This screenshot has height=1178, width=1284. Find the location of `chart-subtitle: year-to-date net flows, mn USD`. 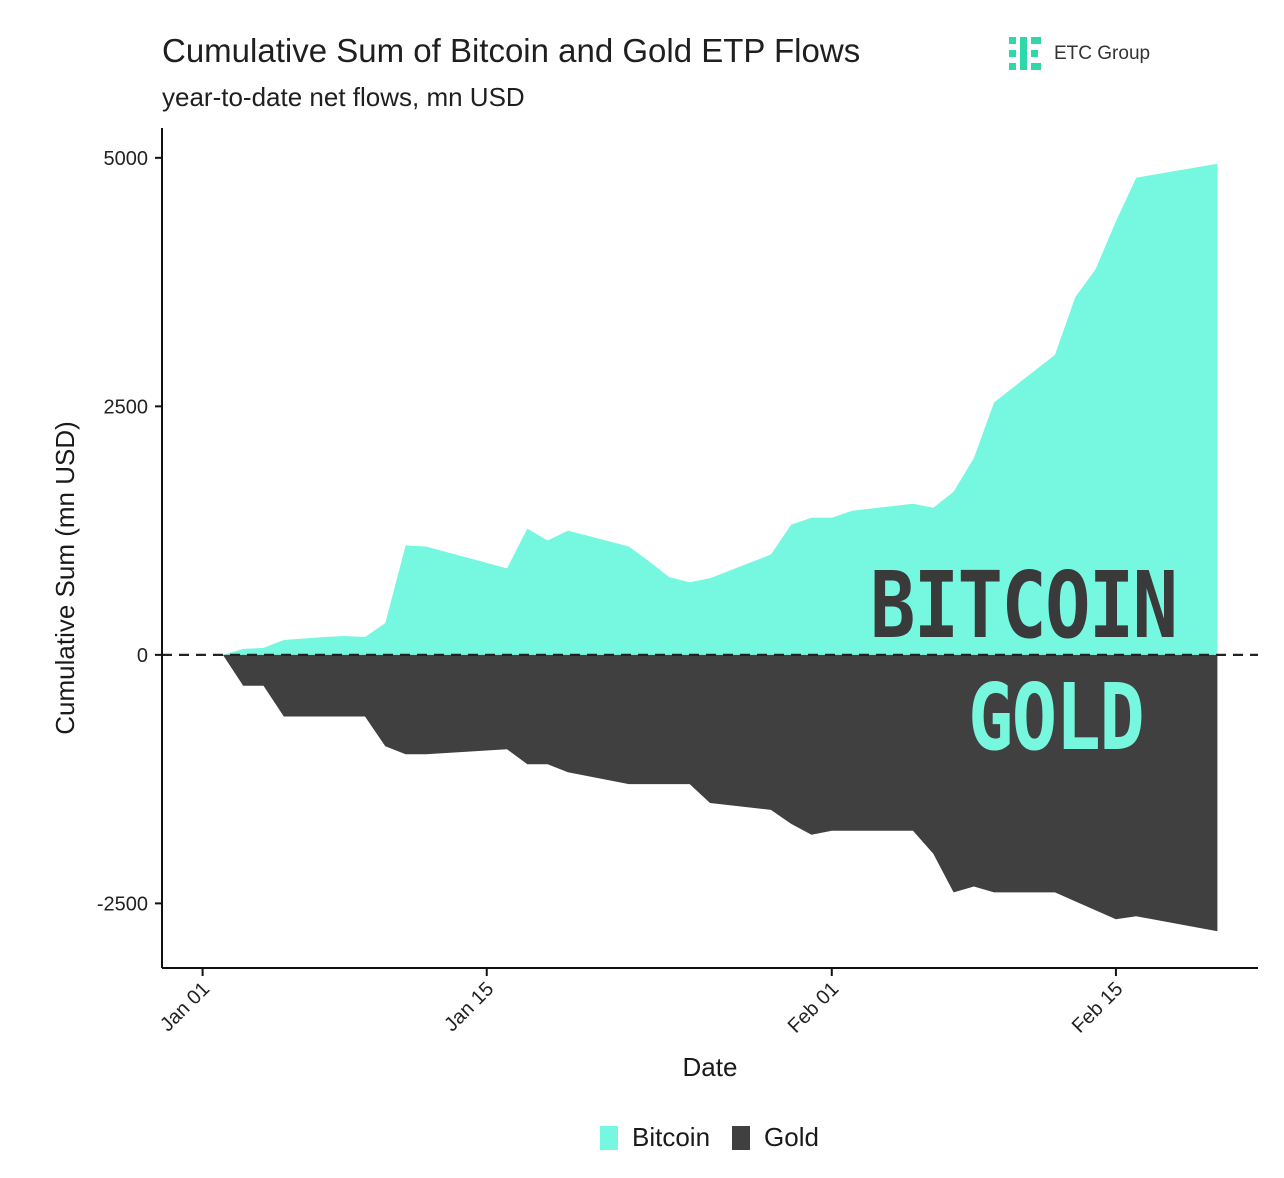

chart-subtitle: year-to-date net flows, mn USD is located at coordinates (343, 97).